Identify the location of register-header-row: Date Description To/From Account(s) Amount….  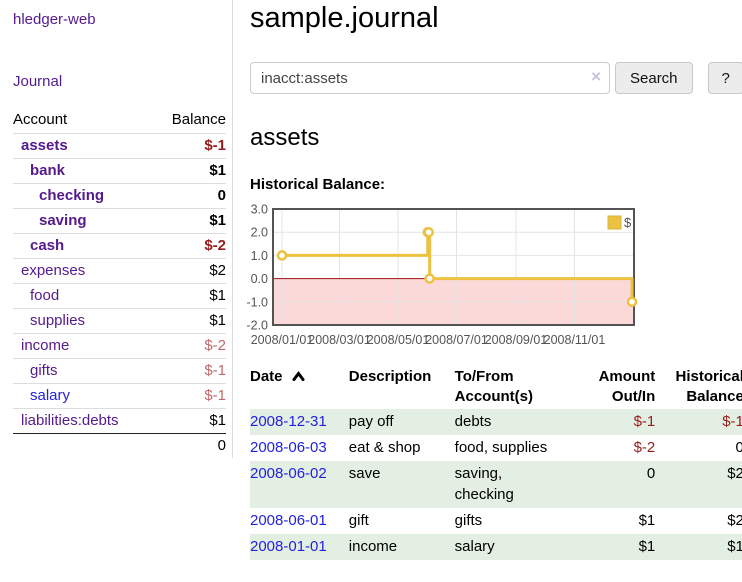
(496, 387).